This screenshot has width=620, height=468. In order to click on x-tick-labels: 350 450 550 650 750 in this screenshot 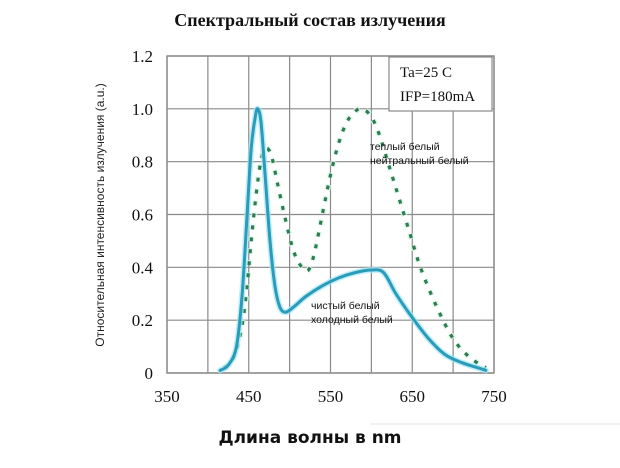, I will do `click(330, 396)`.